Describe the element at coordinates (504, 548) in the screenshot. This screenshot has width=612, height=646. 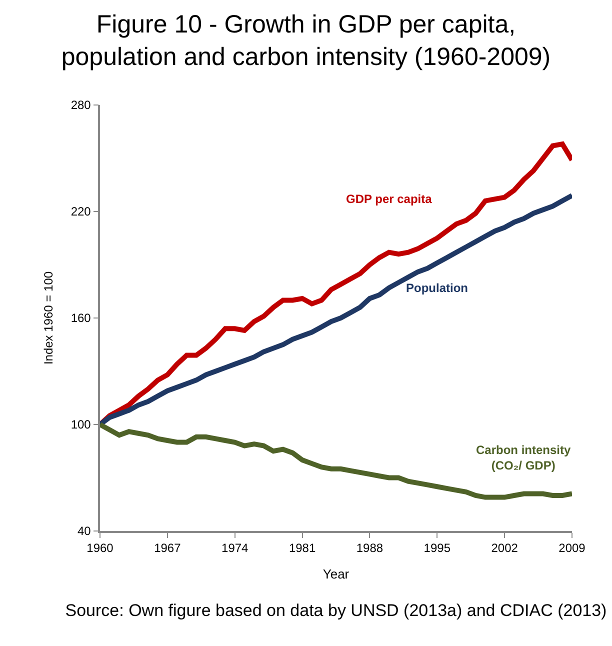
I see `x-tick-label: 2002` at that location.